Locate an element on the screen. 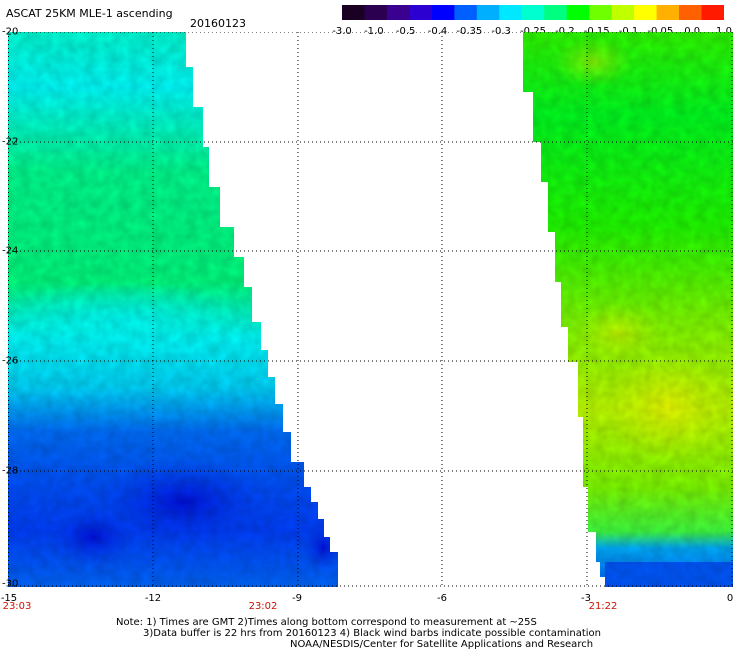 The image size is (740, 650). lat-label: -20 is located at coordinates (10, 32).